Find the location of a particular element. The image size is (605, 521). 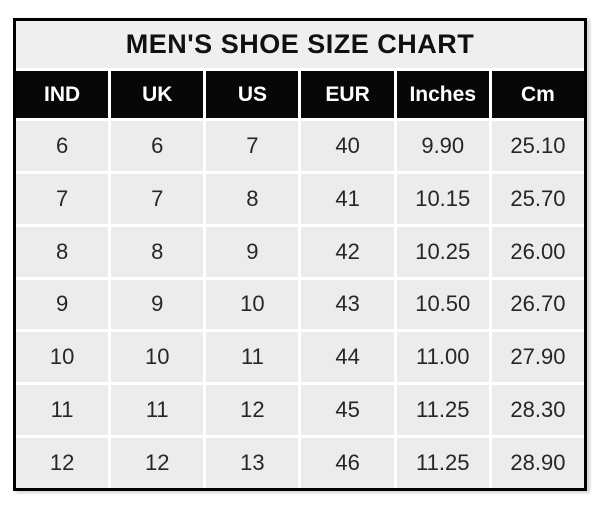

table-cell: 40 is located at coordinates (347, 146).